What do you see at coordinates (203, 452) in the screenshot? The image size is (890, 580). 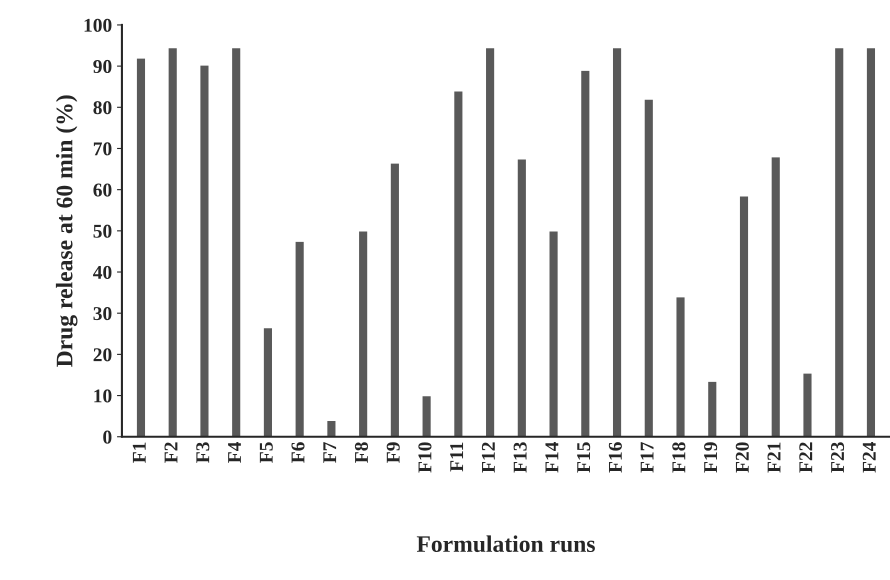 I see `x-tick-label: F3` at bounding box center [203, 452].